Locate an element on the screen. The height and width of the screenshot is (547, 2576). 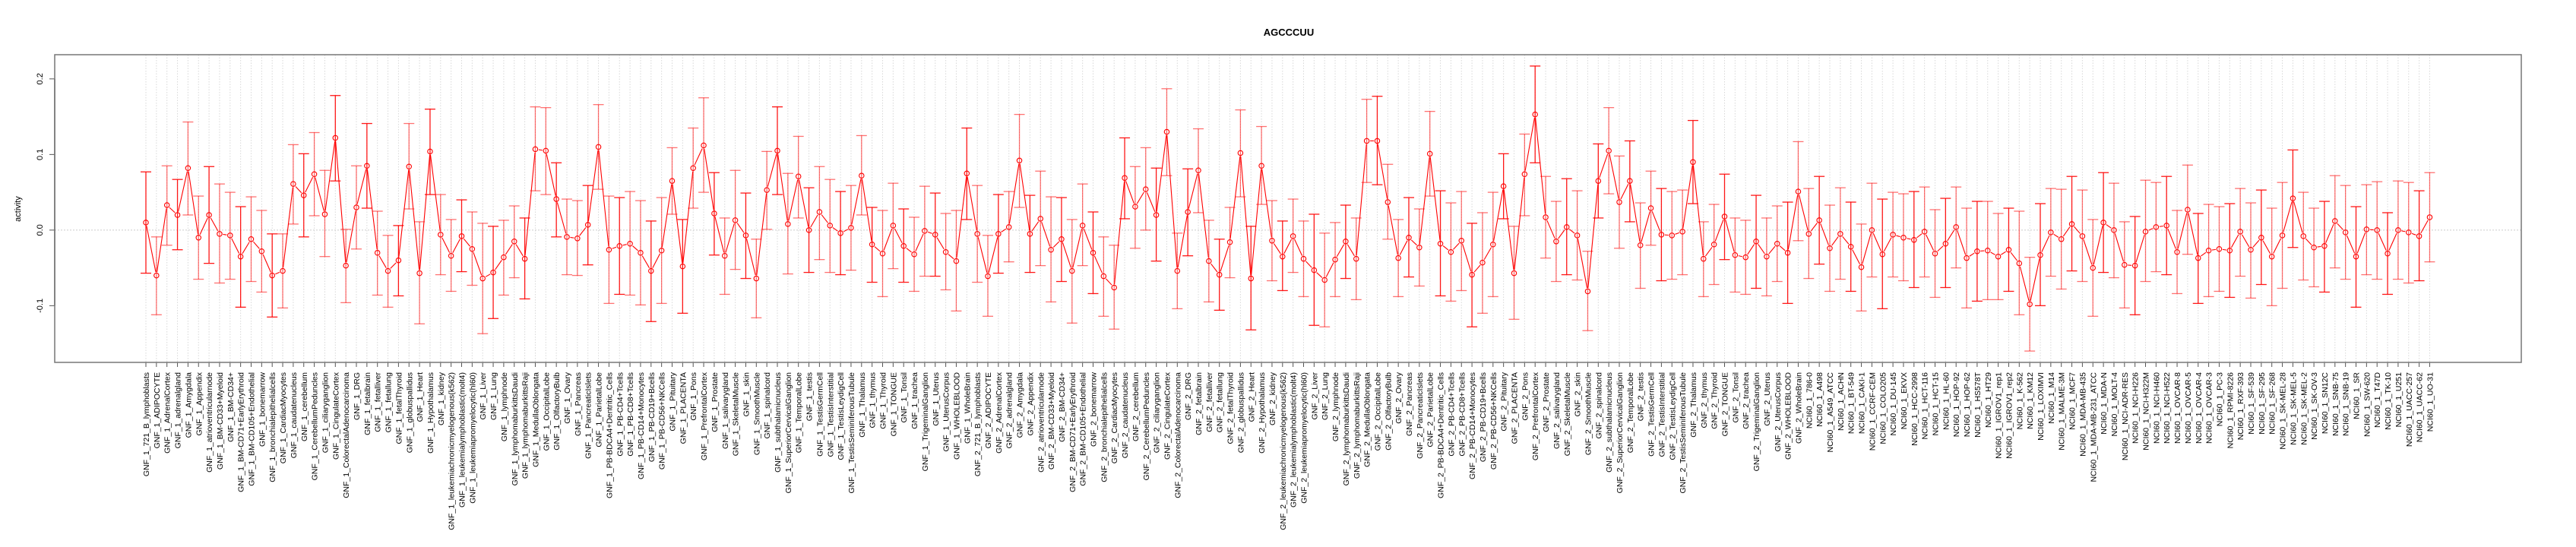
x-tick-label: NCI60_1_MDA-MB-435 is located at coordinates (2082, 414).